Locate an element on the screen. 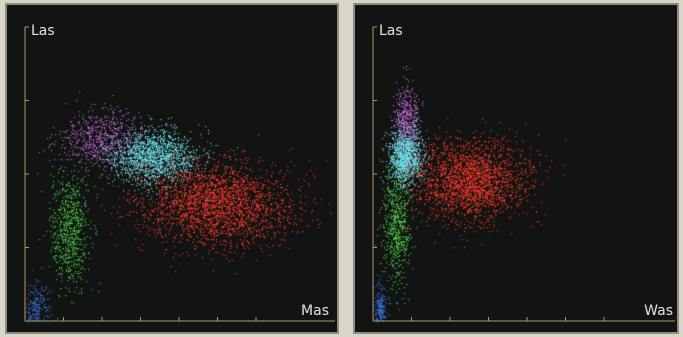  x-axis-label: Mas is located at coordinates (315, 311).